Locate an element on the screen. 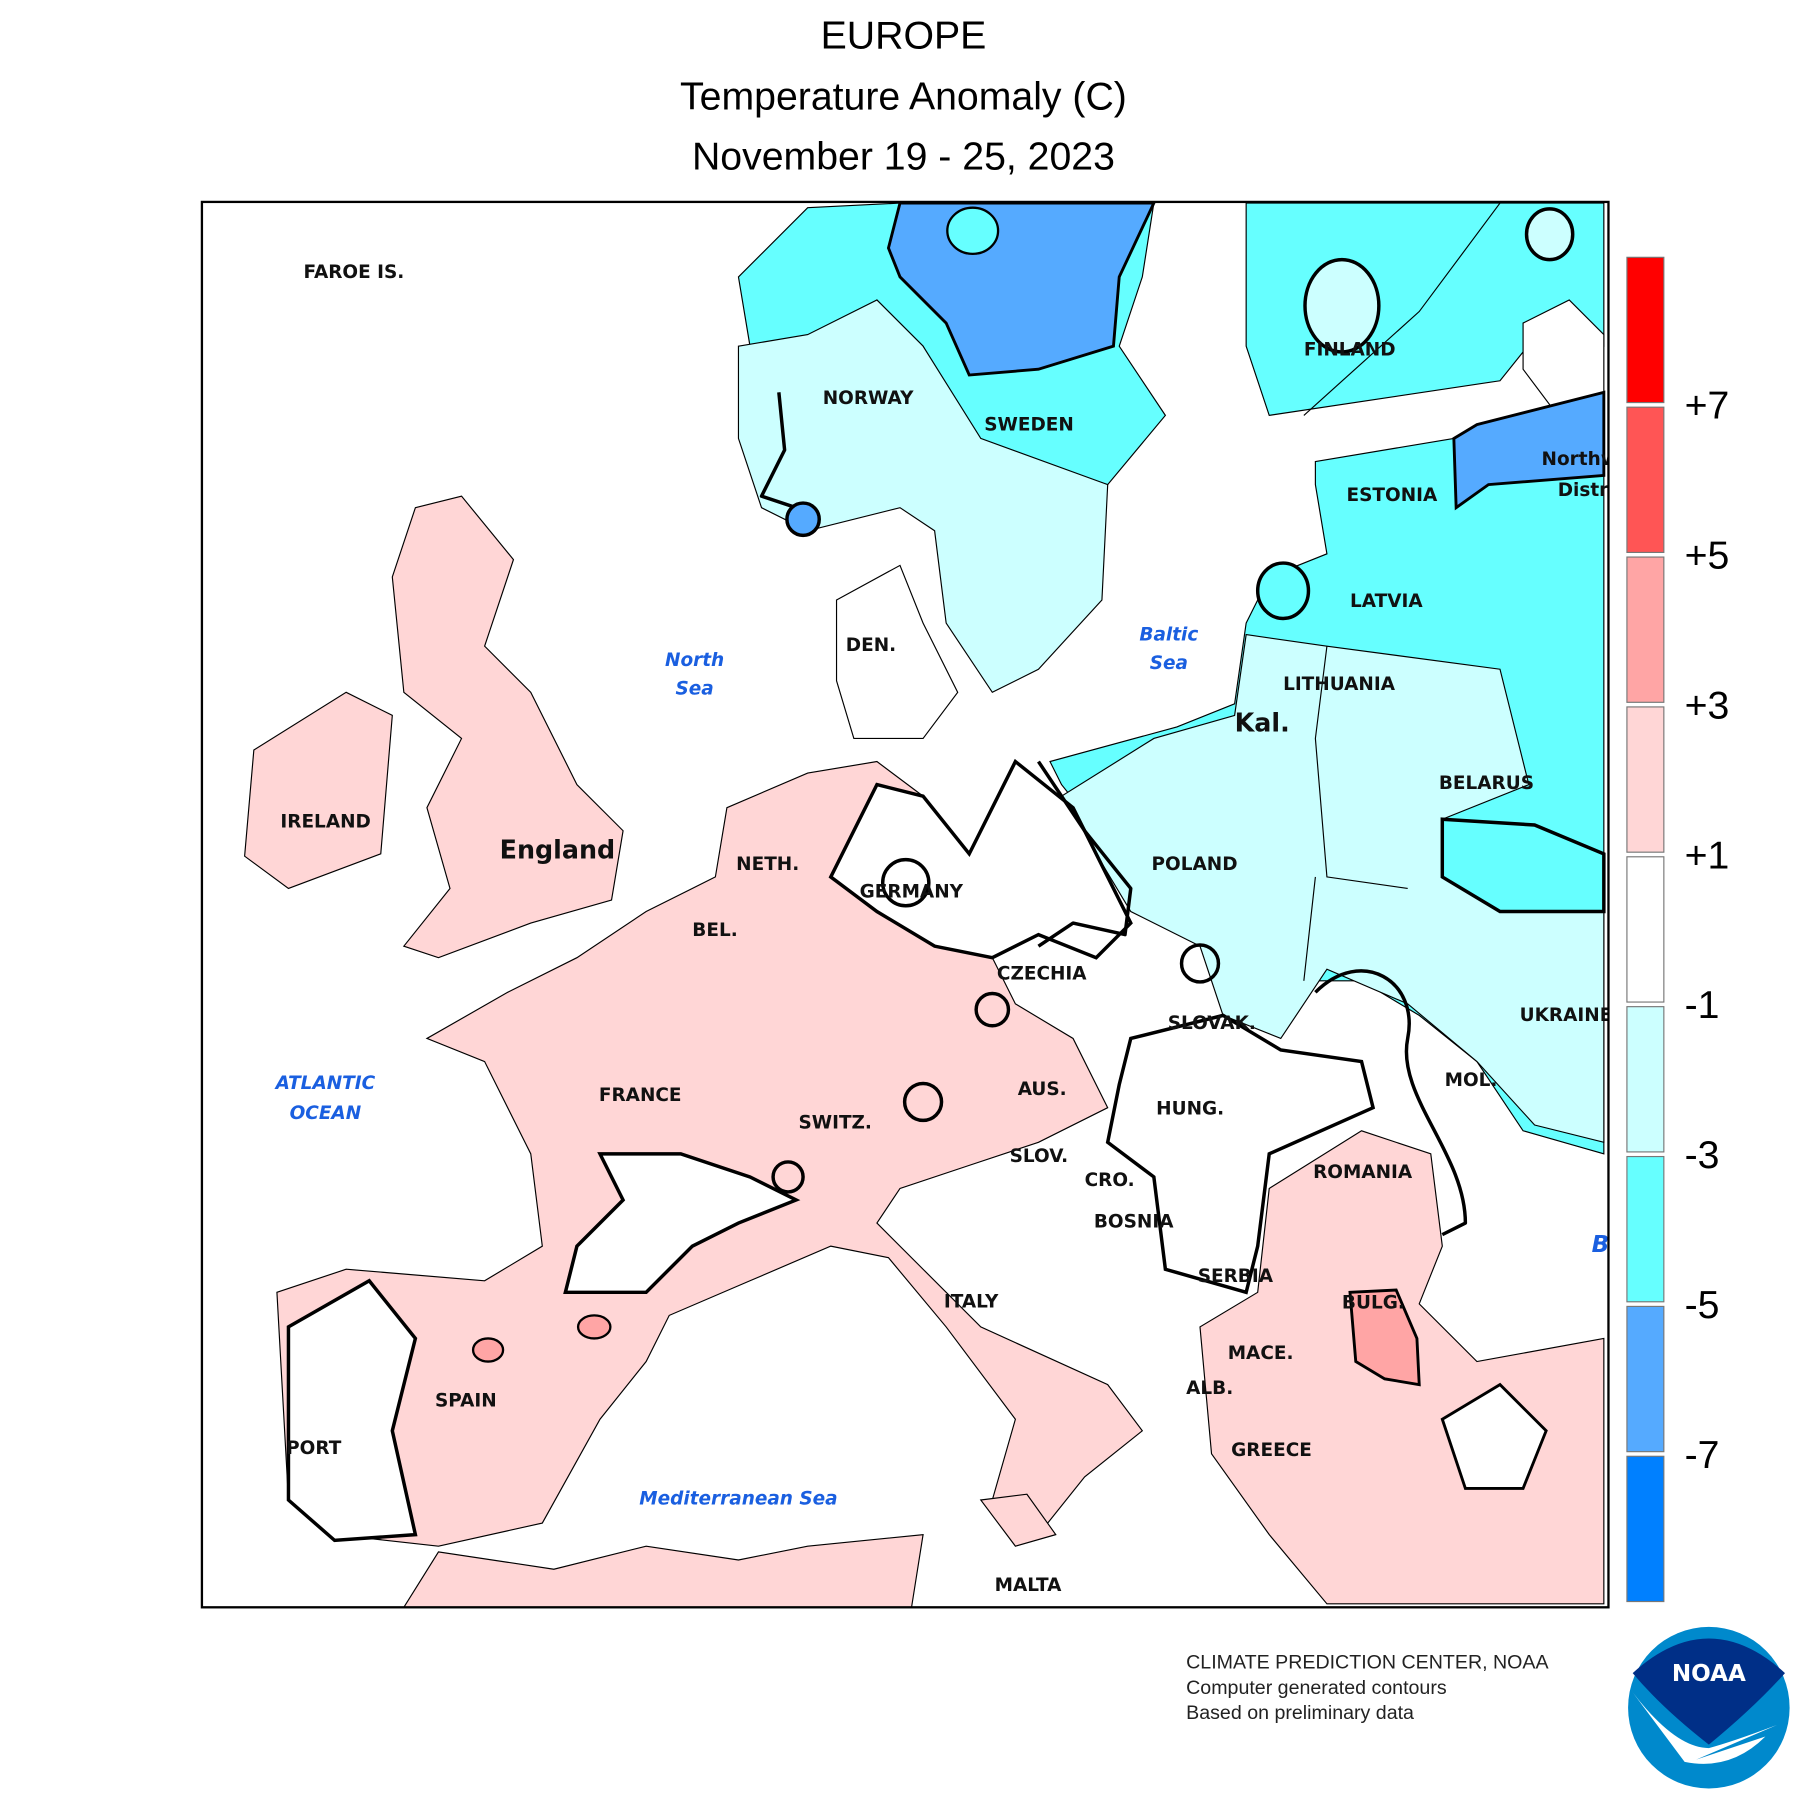 The height and width of the screenshot is (1800, 1800). legend-tick-label: -1 is located at coordinates (1702, 1005).